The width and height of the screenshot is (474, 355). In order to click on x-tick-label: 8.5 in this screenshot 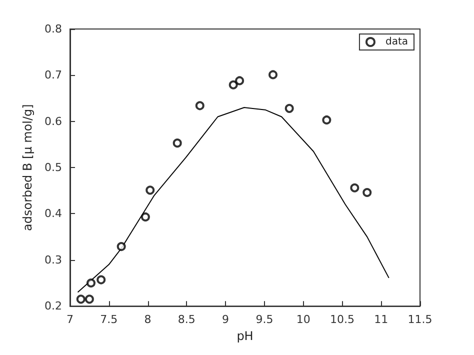, I will do `click(187, 319)`.